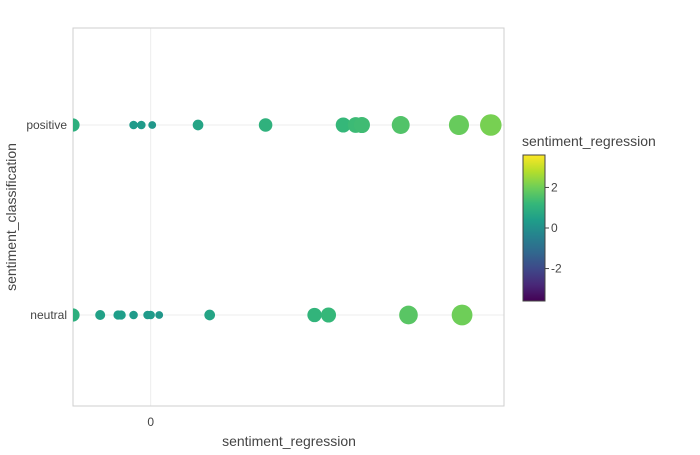 This screenshot has height=455, width=700. Describe the element at coordinates (534, 228) in the screenshot. I see `colorbar-gradient` at that location.